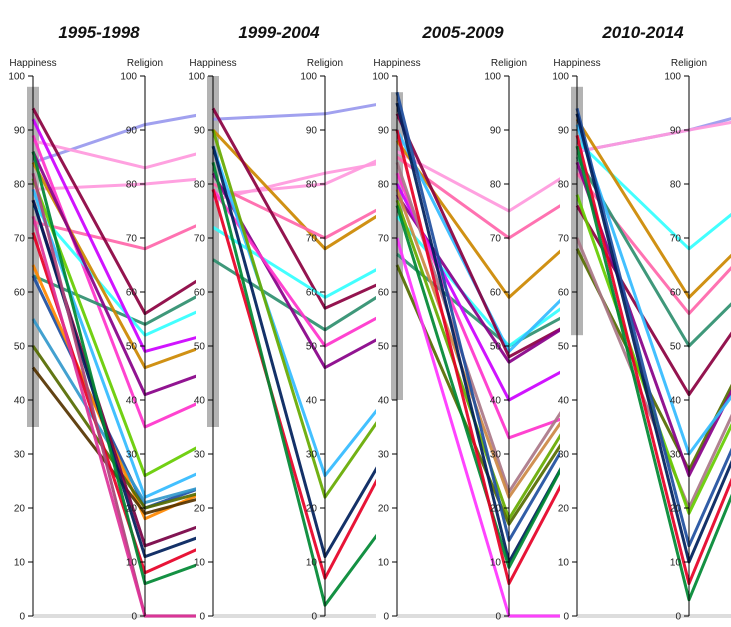  What do you see at coordinates (99, 32) in the screenshot?
I see `panel-title: 1995-1998` at bounding box center [99, 32].